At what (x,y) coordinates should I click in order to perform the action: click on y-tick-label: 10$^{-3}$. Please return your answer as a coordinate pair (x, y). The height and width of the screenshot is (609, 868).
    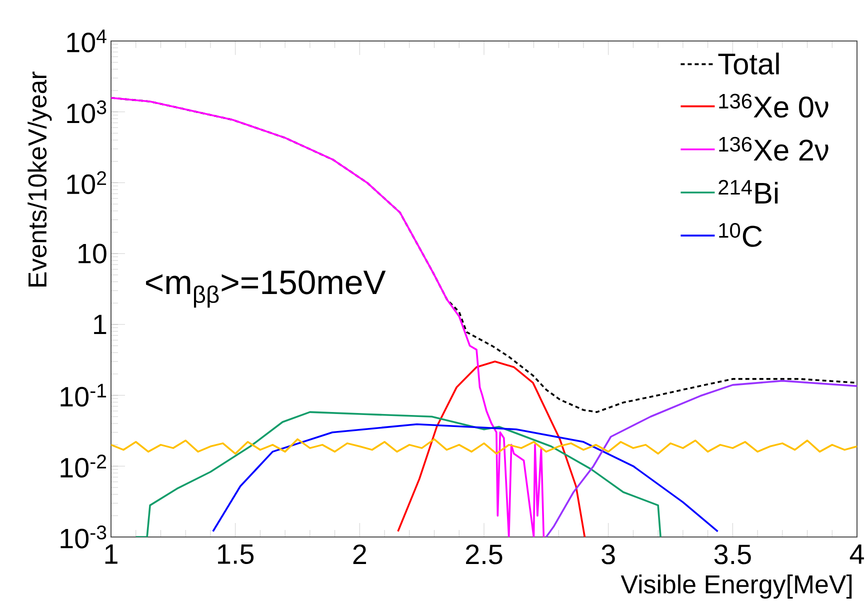
    Looking at the image, I should click on (83, 537).